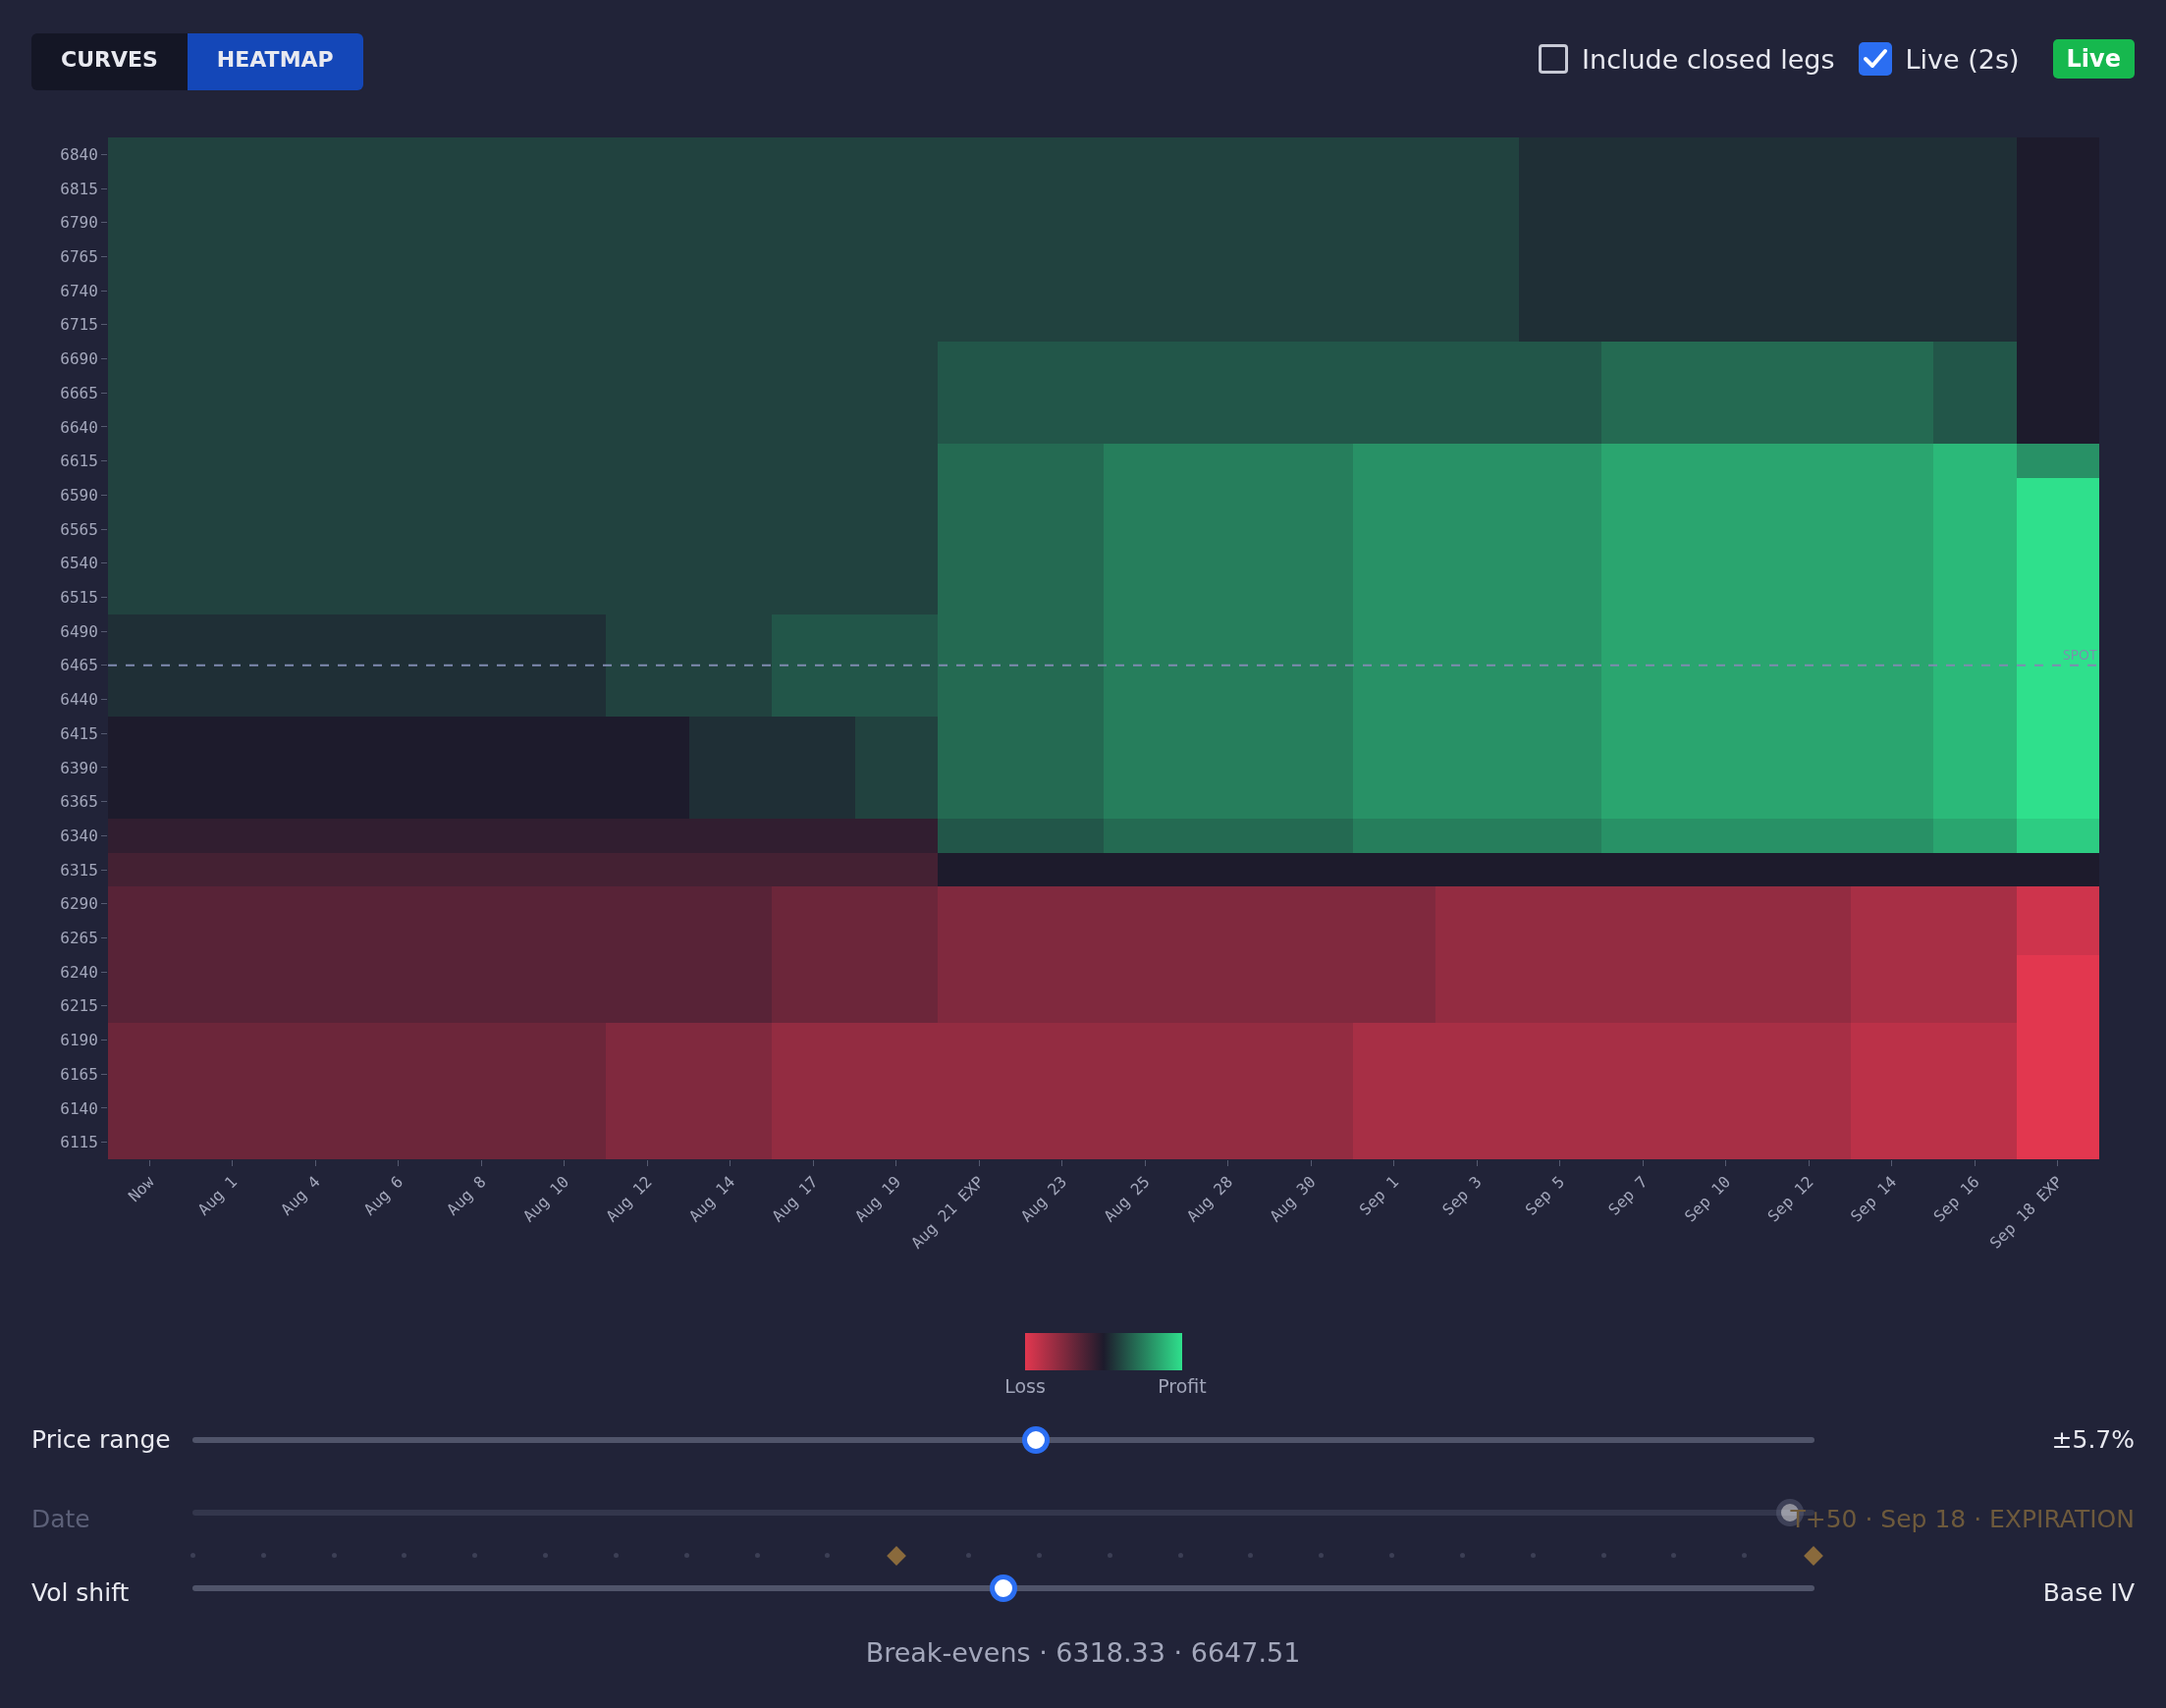 The width and height of the screenshot is (2166, 1708). I want to click on y-tick-label: 6715, so click(79, 325).